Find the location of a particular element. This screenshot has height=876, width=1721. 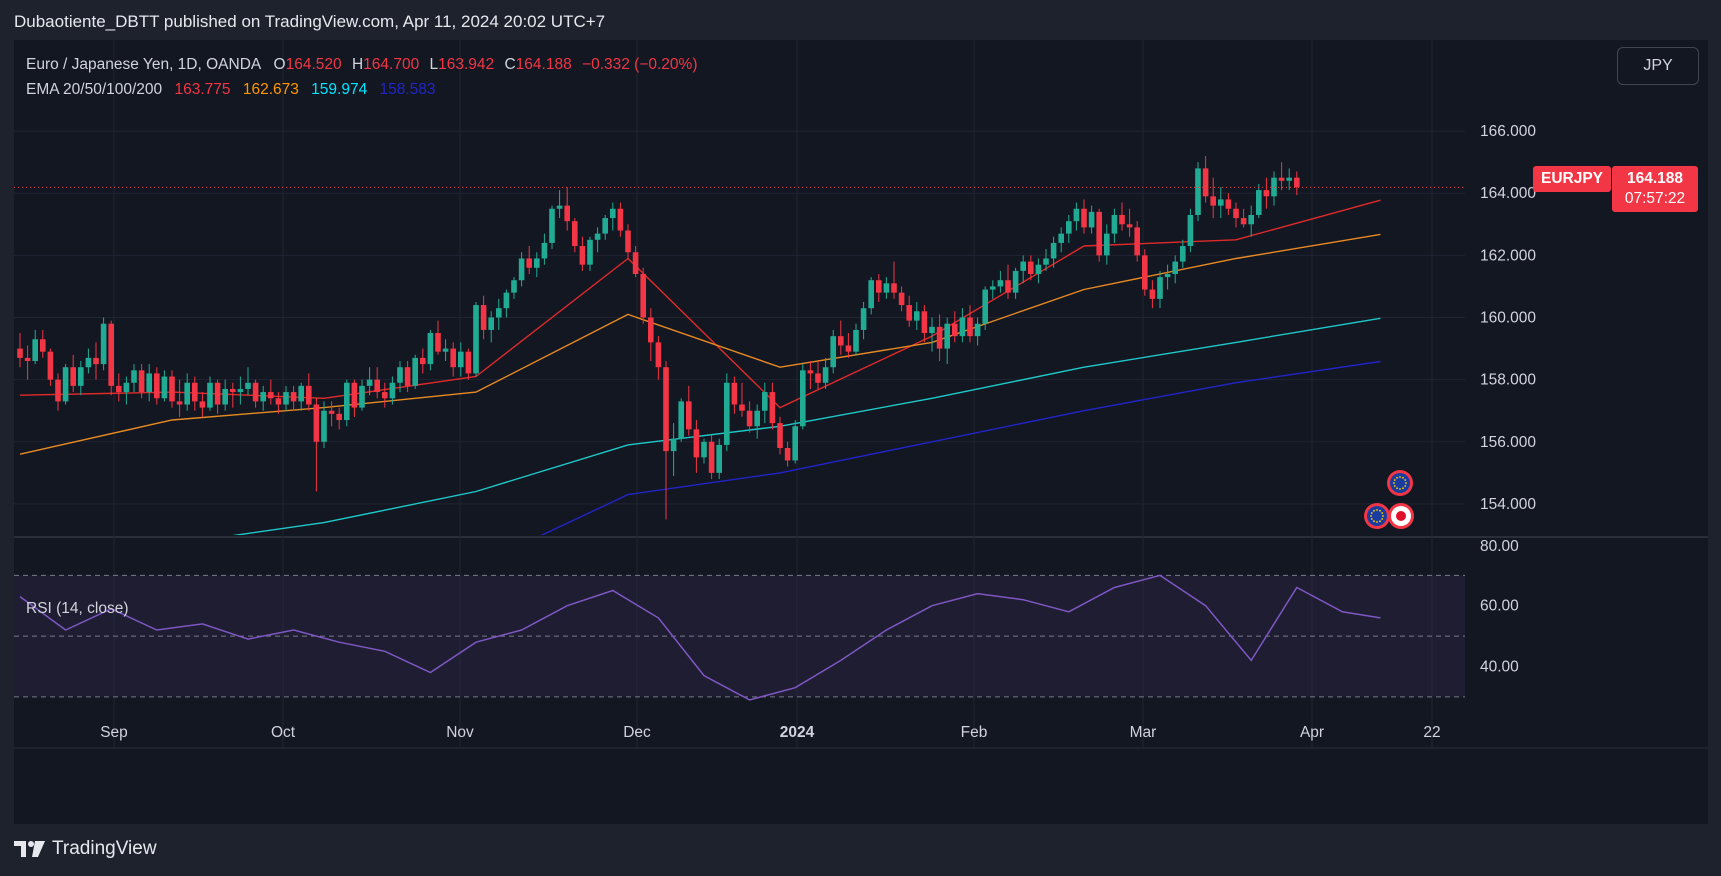

japan-flag-icon is located at coordinates (1401, 516).